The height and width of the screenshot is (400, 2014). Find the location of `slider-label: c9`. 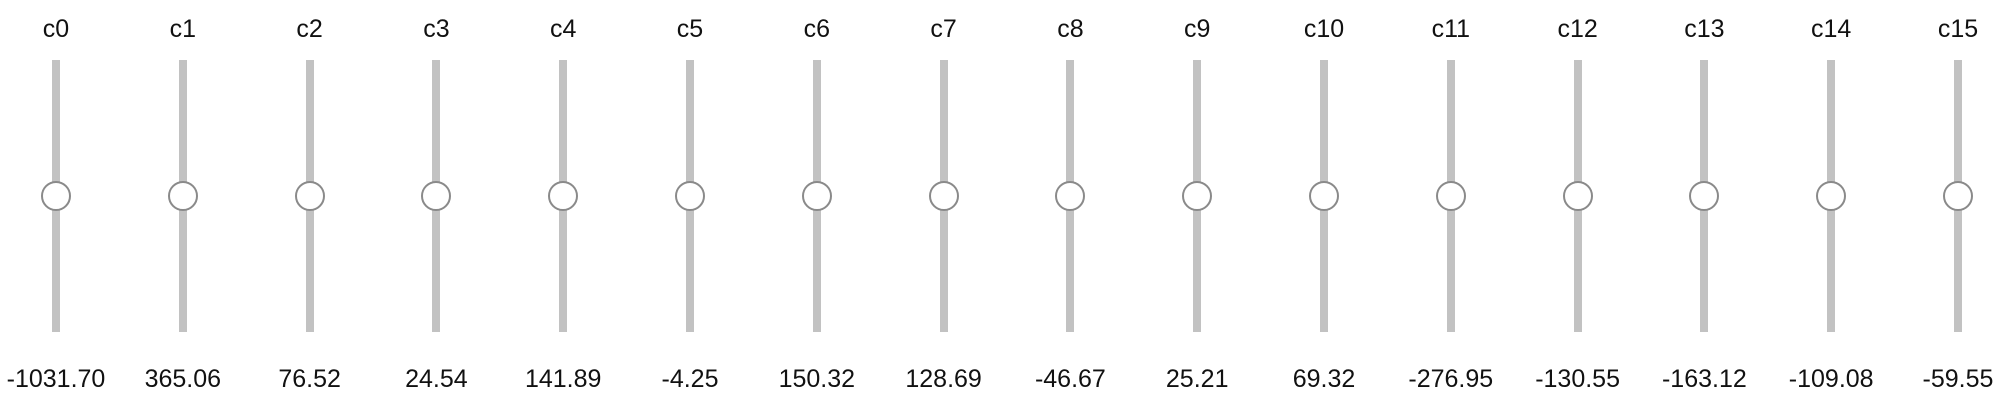

slider-label: c9 is located at coordinates (1197, 29).